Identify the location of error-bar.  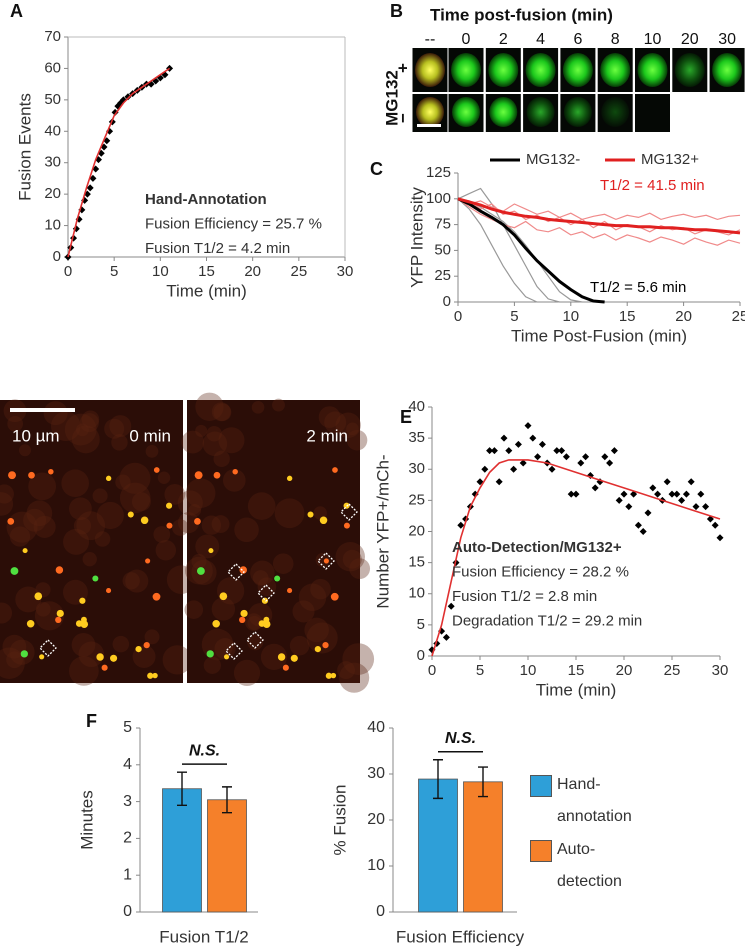
(227, 800).